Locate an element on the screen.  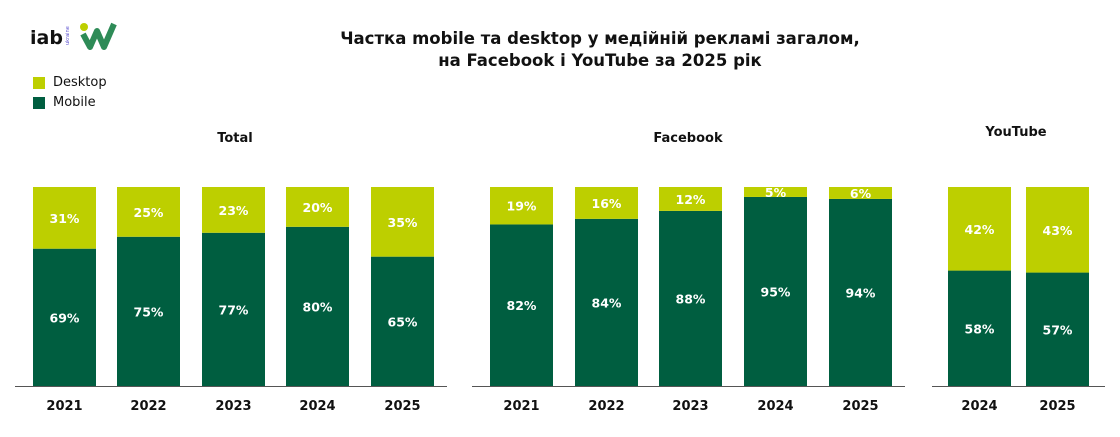
data-label-mobile: 58% is located at coordinates (980, 328).